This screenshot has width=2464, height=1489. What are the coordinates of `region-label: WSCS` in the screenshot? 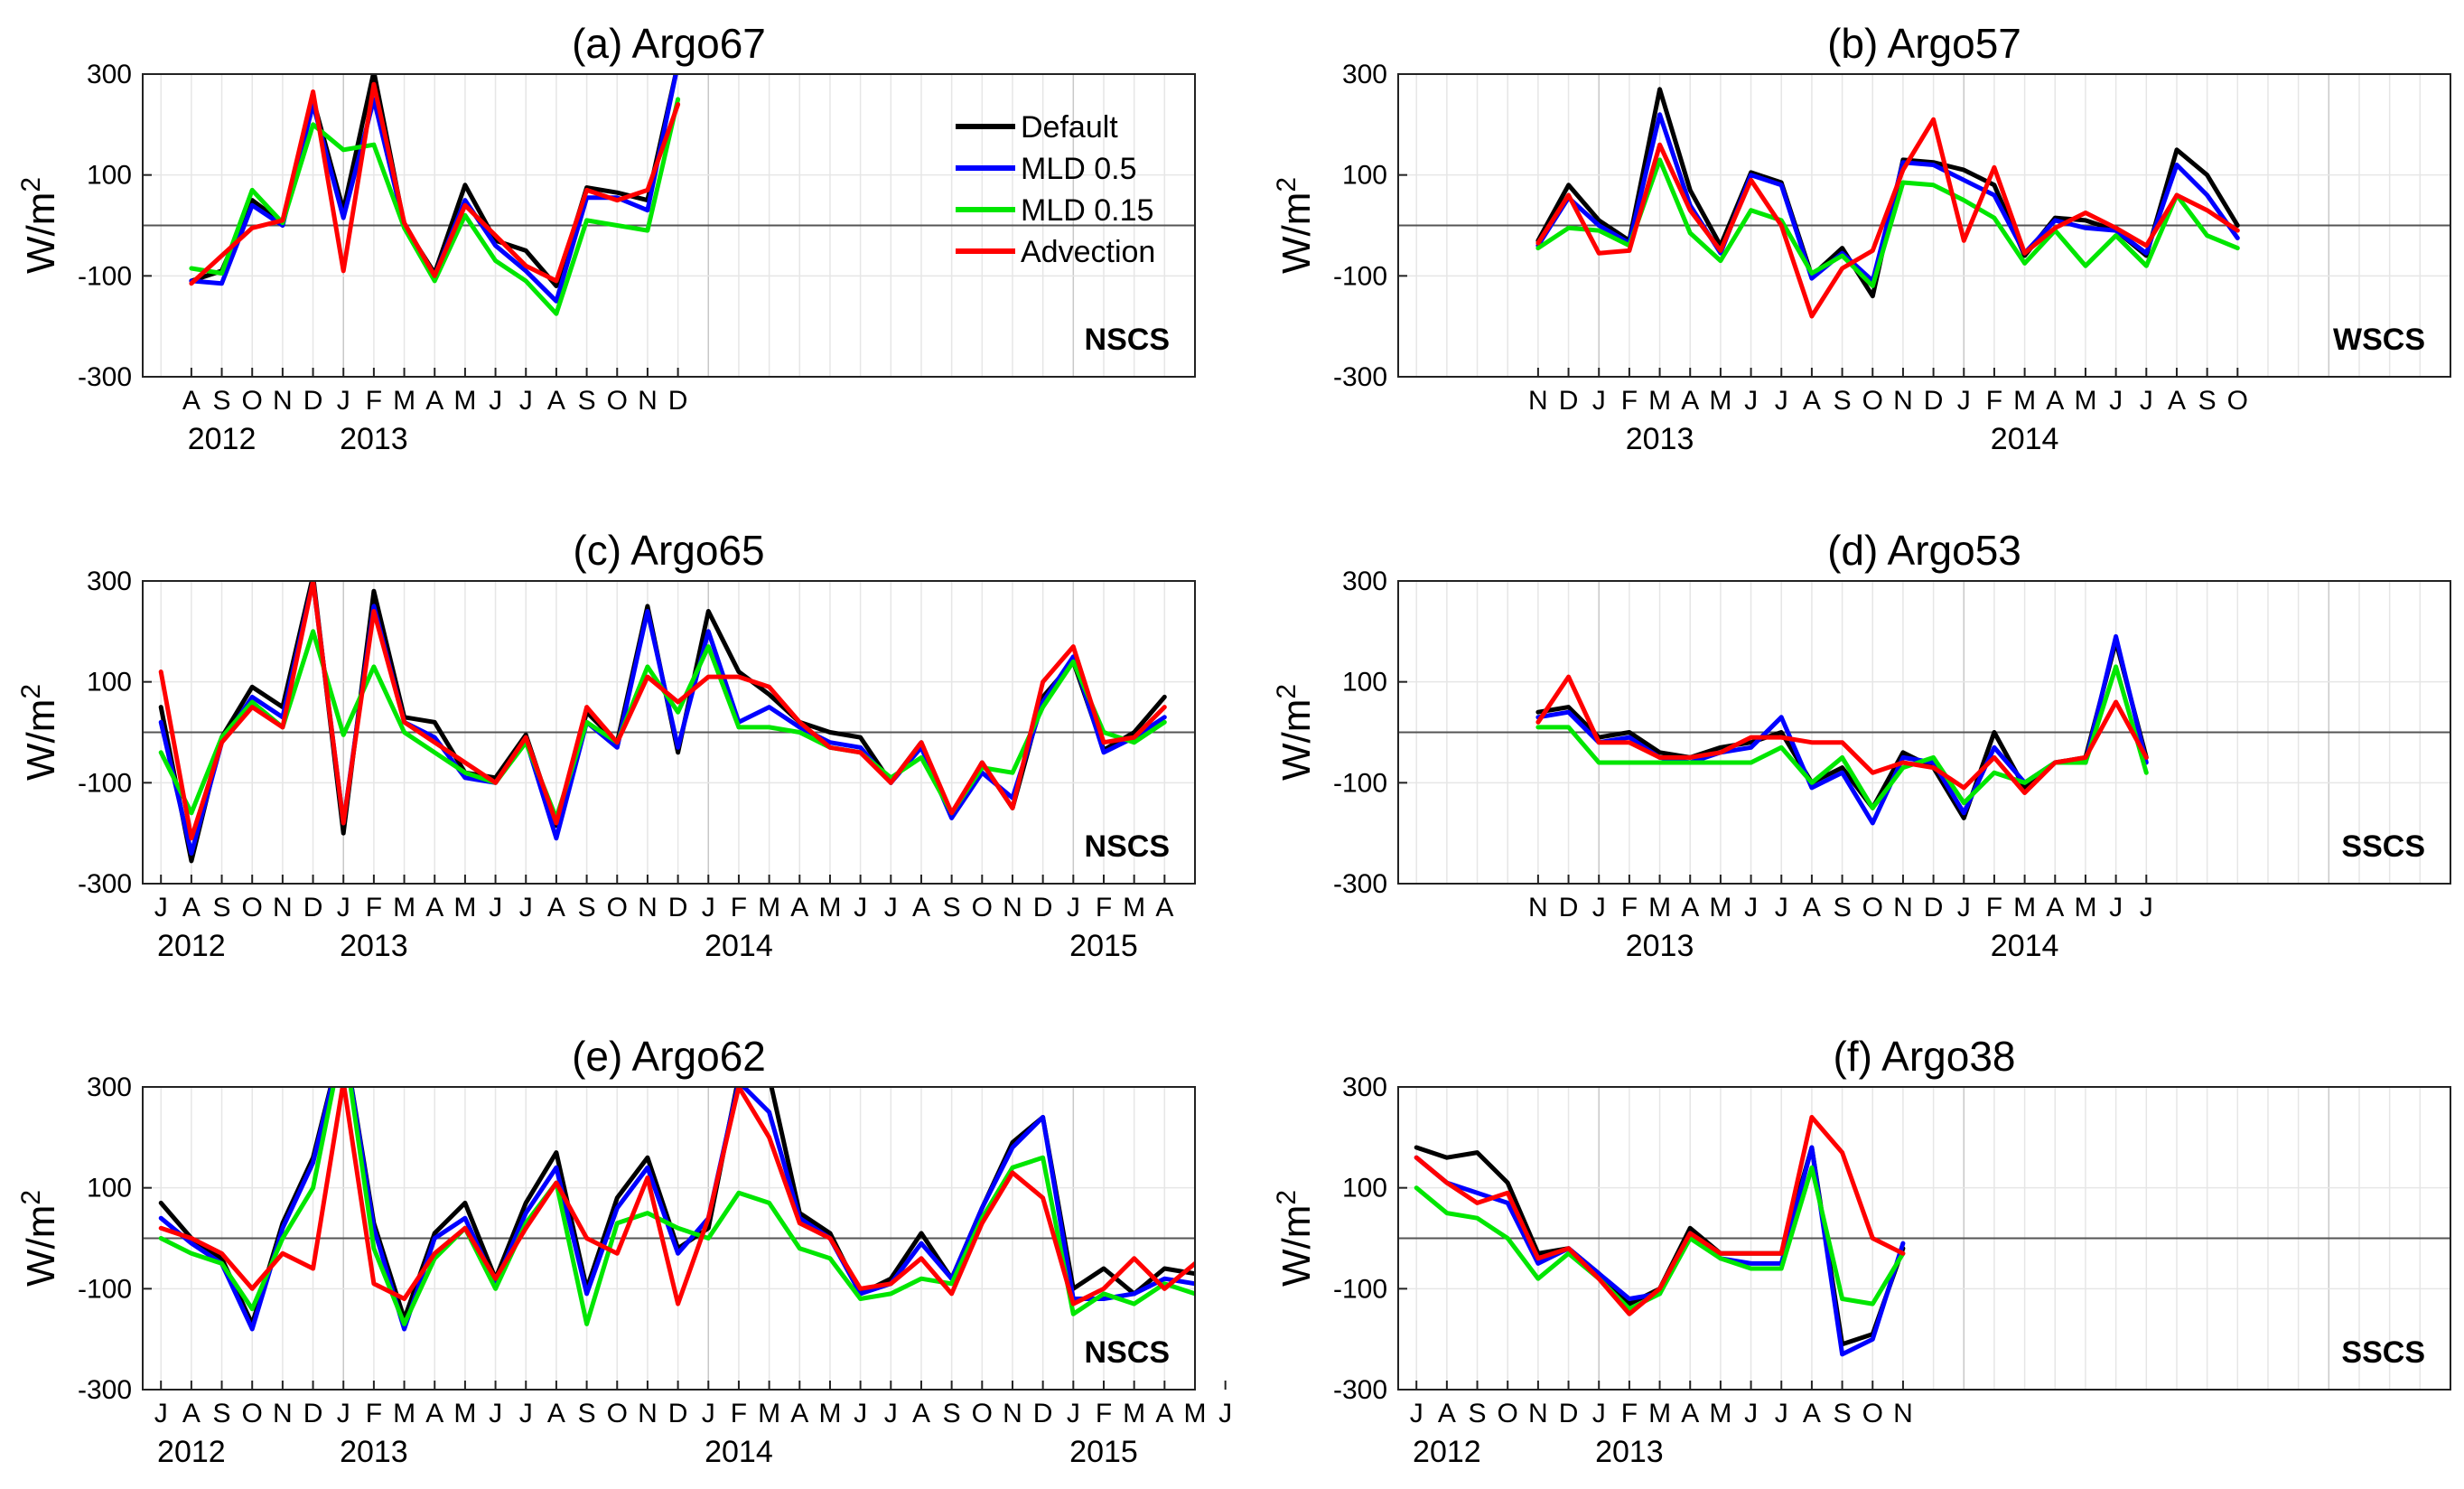 It's located at (2379, 340).